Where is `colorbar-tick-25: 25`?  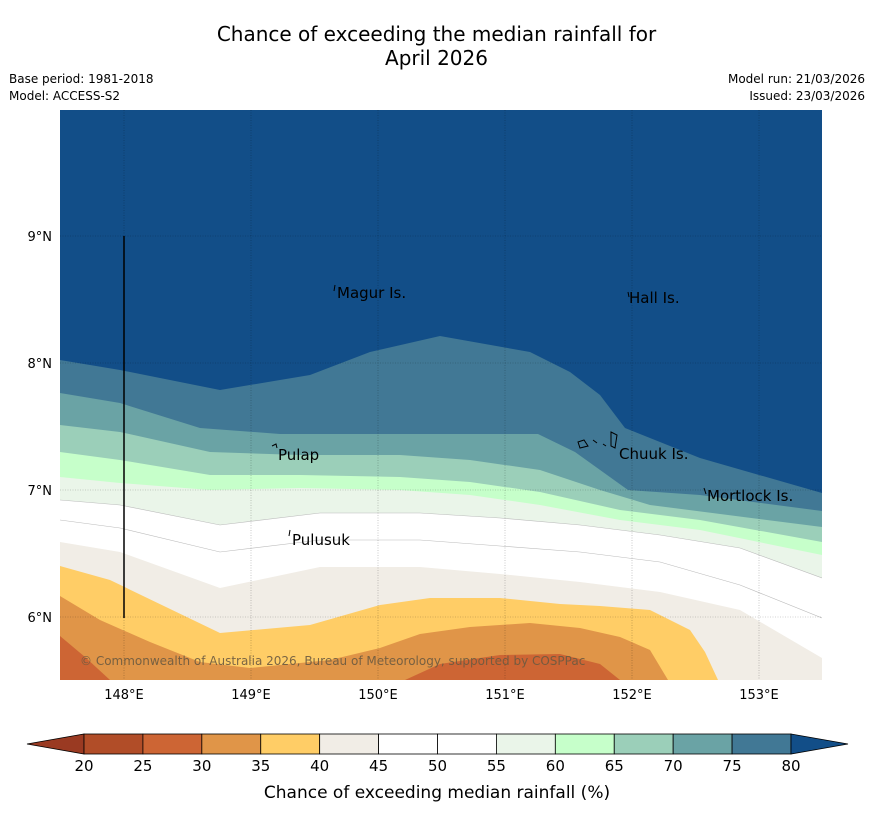 colorbar-tick-25: 25 is located at coordinates (142, 766).